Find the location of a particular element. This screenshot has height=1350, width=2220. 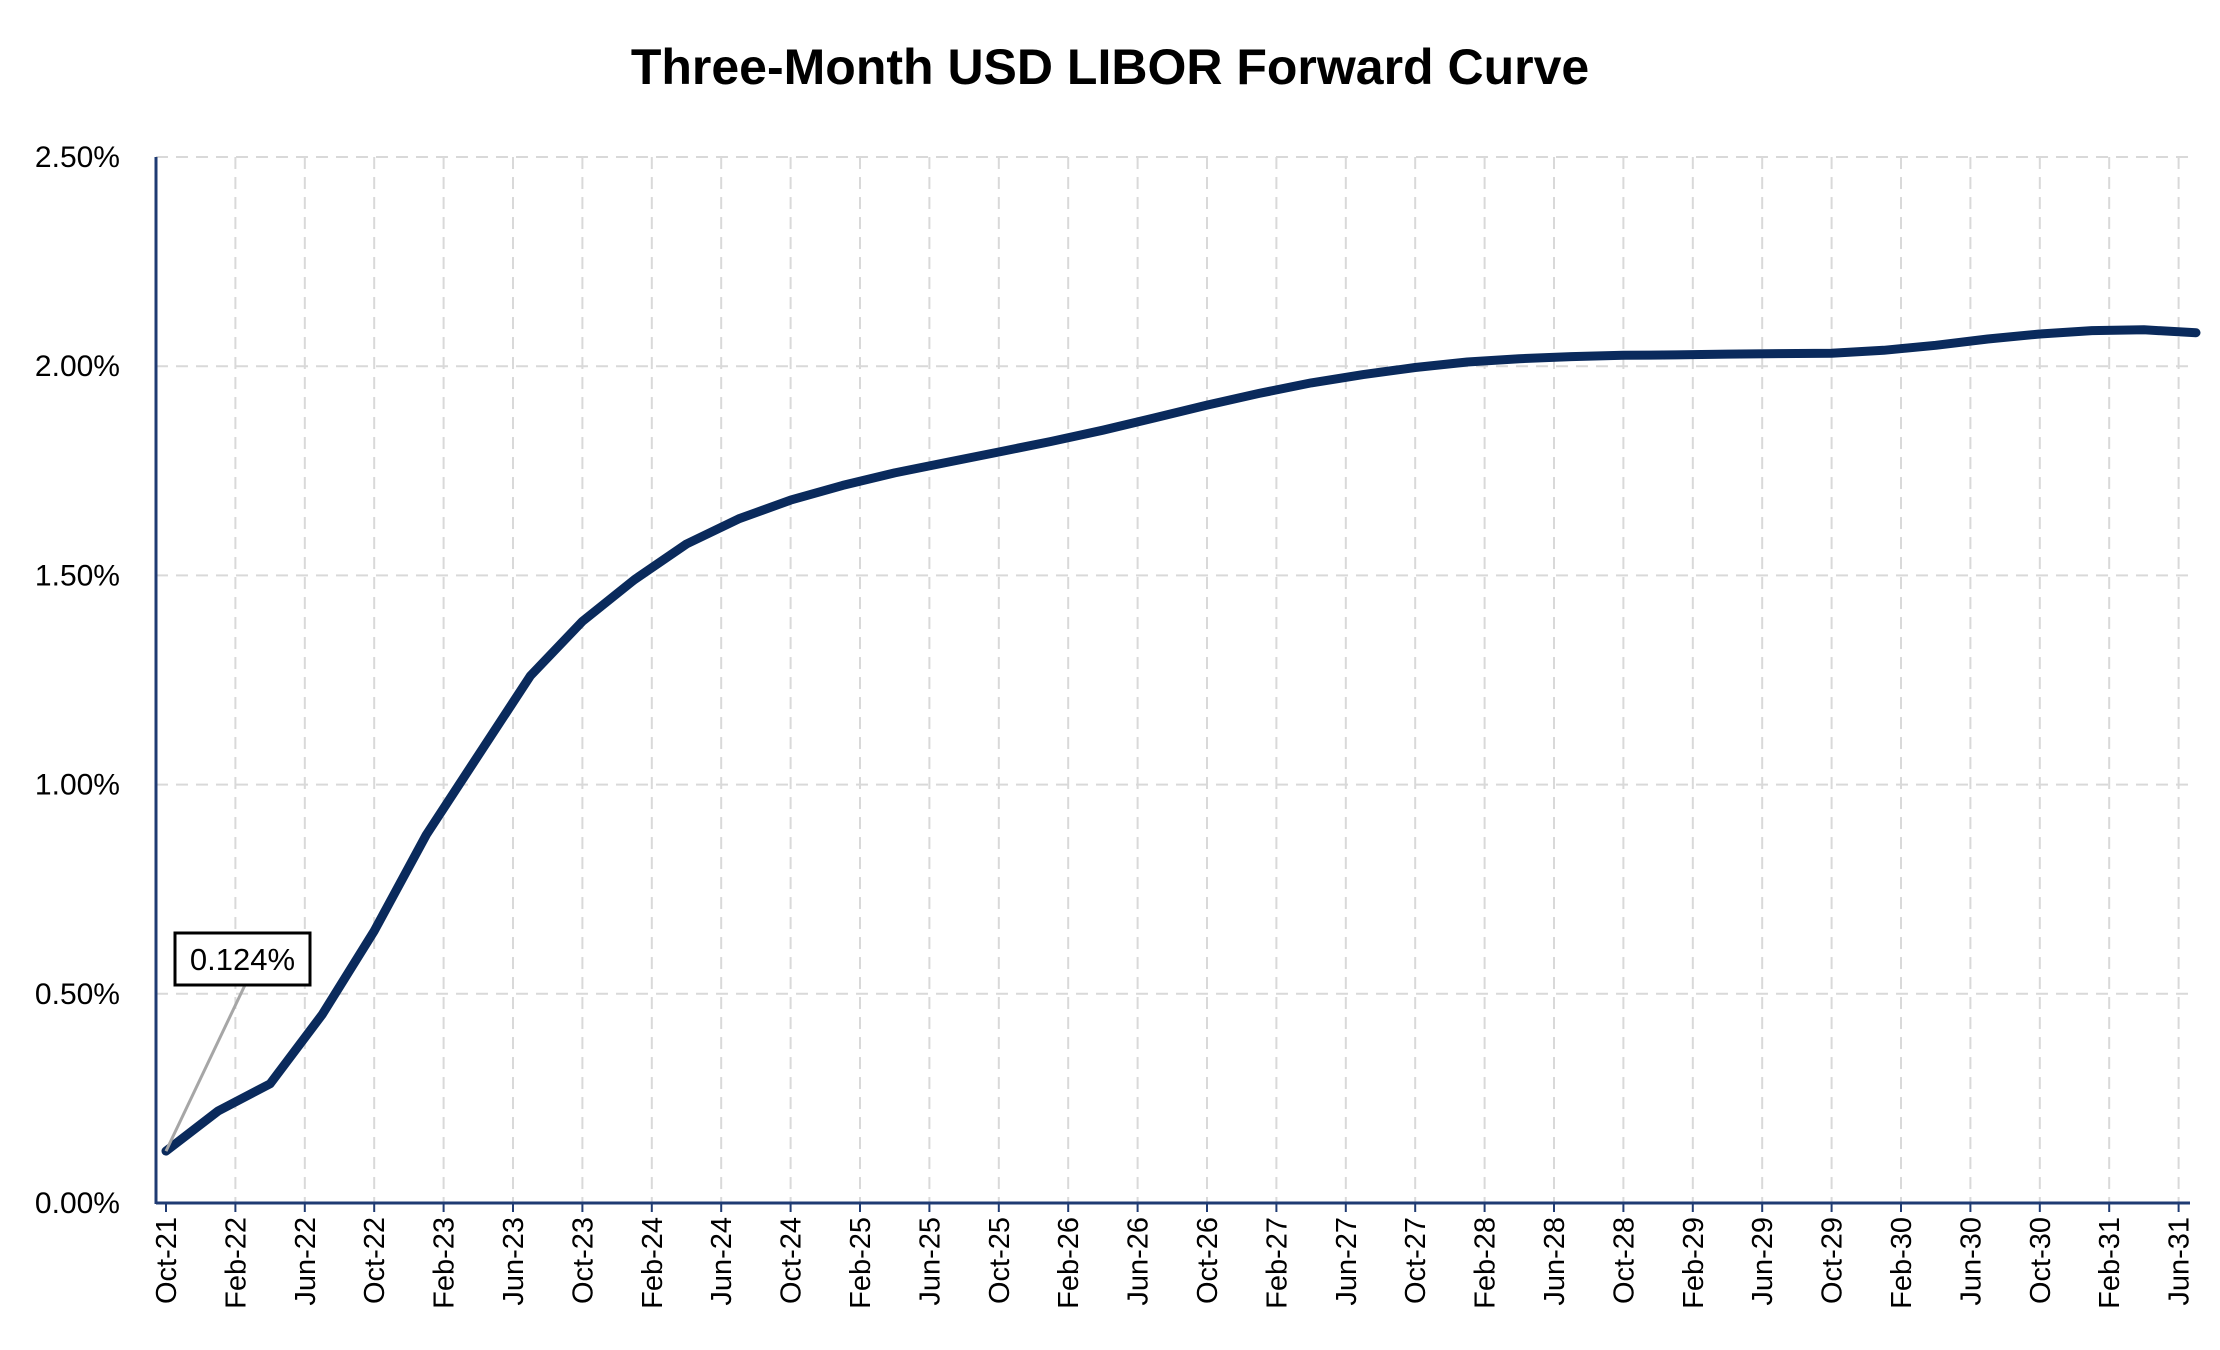

x-tick-label: Feb-26 is located at coordinates (1069, 1263).